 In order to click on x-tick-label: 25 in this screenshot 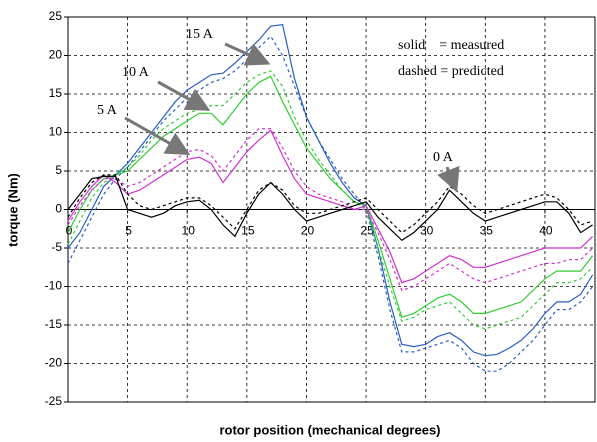, I will do `click(367, 231)`.